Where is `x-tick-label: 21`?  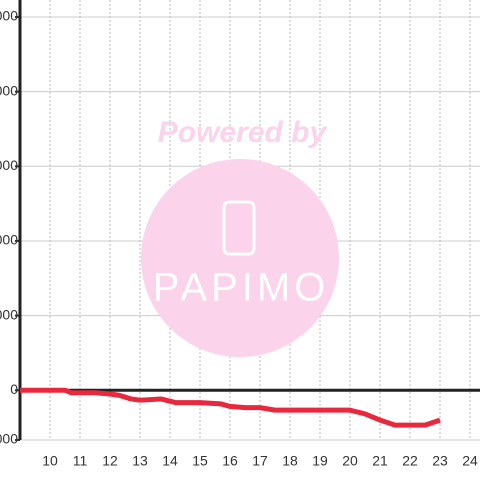 x-tick-label: 21 is located at coordinates (380, 461).